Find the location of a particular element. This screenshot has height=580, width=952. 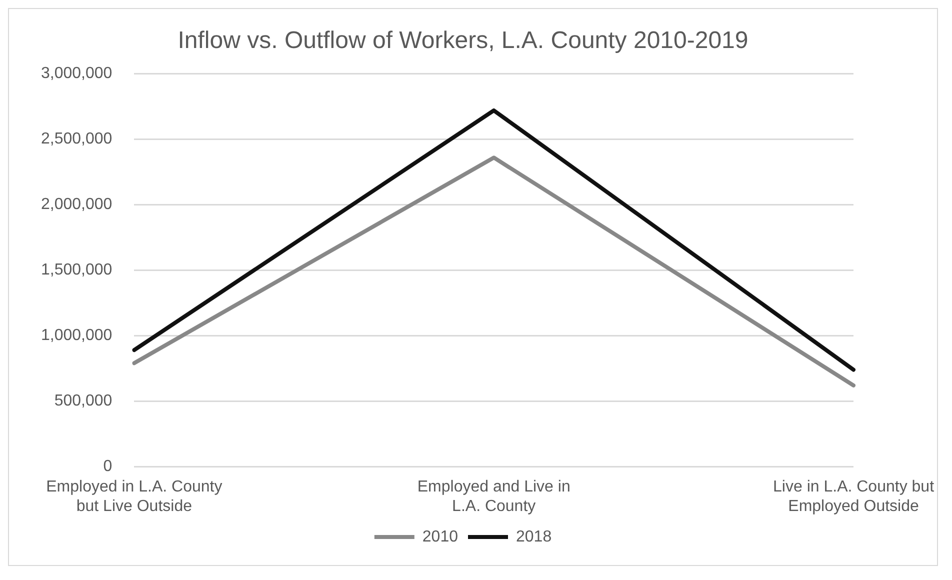

y-tick-label: 2,500,000 is located at coordinates (76, 139).